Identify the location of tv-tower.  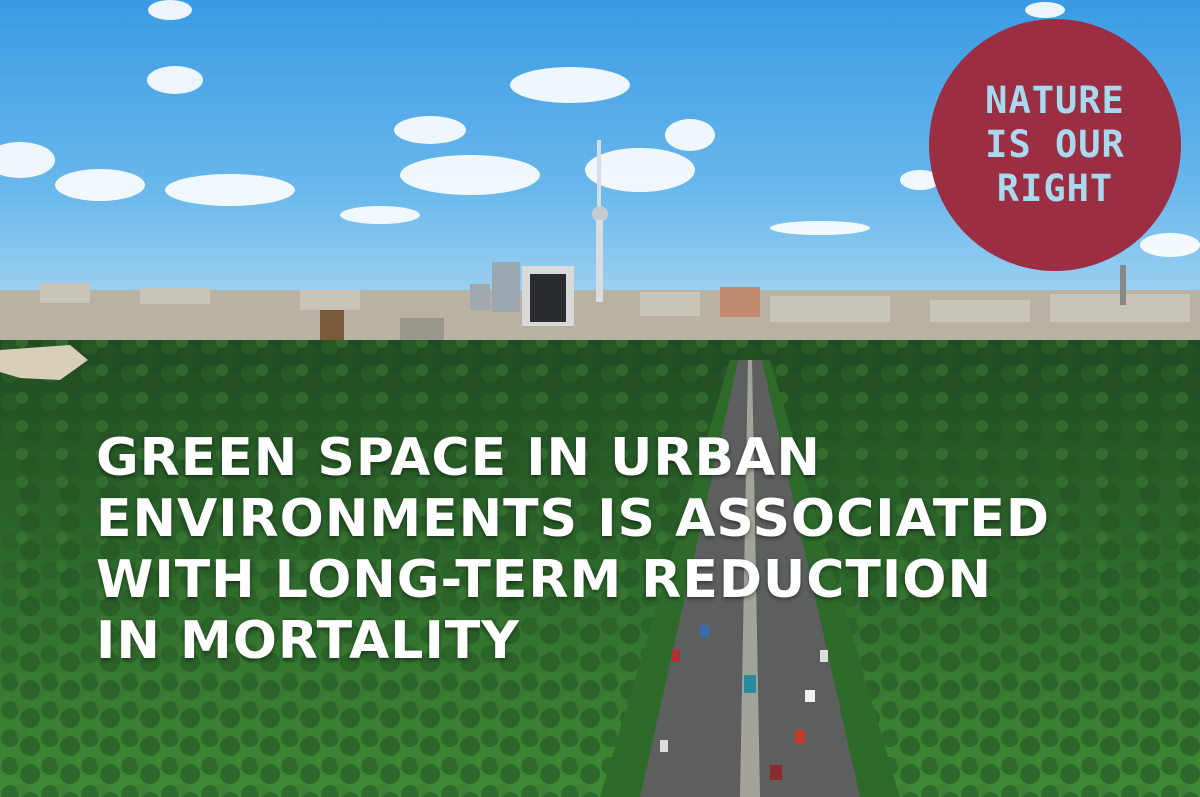
(600, 221).